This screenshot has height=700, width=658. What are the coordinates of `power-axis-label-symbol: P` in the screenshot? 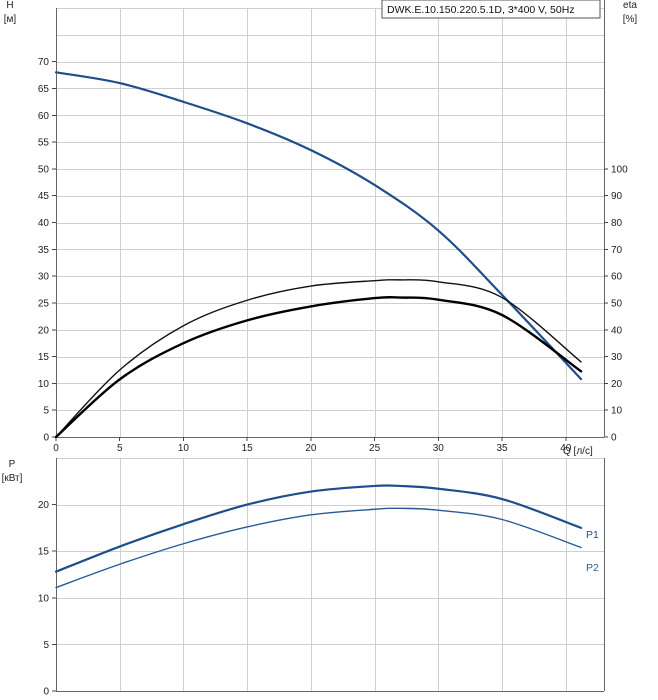 It's located at (12, 464).